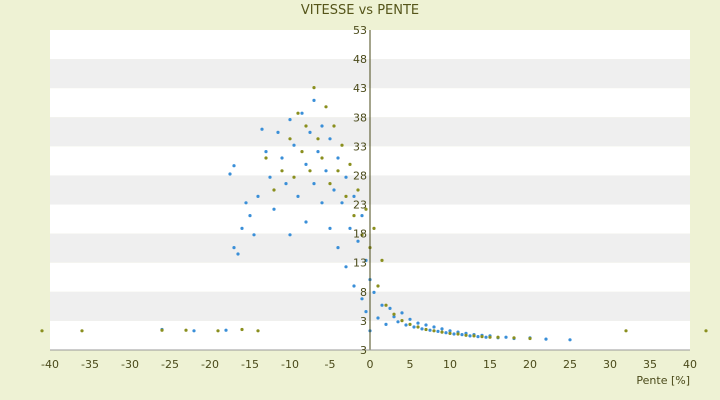  Describe the element at coordinates (410, 364) in the screenshot. I see `x-tick-label: 5` at that location.